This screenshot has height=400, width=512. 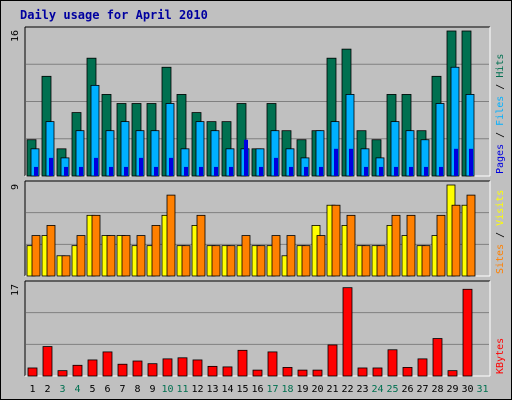 I want to click on legend-pages: Pages, so click(x=500, y=159).